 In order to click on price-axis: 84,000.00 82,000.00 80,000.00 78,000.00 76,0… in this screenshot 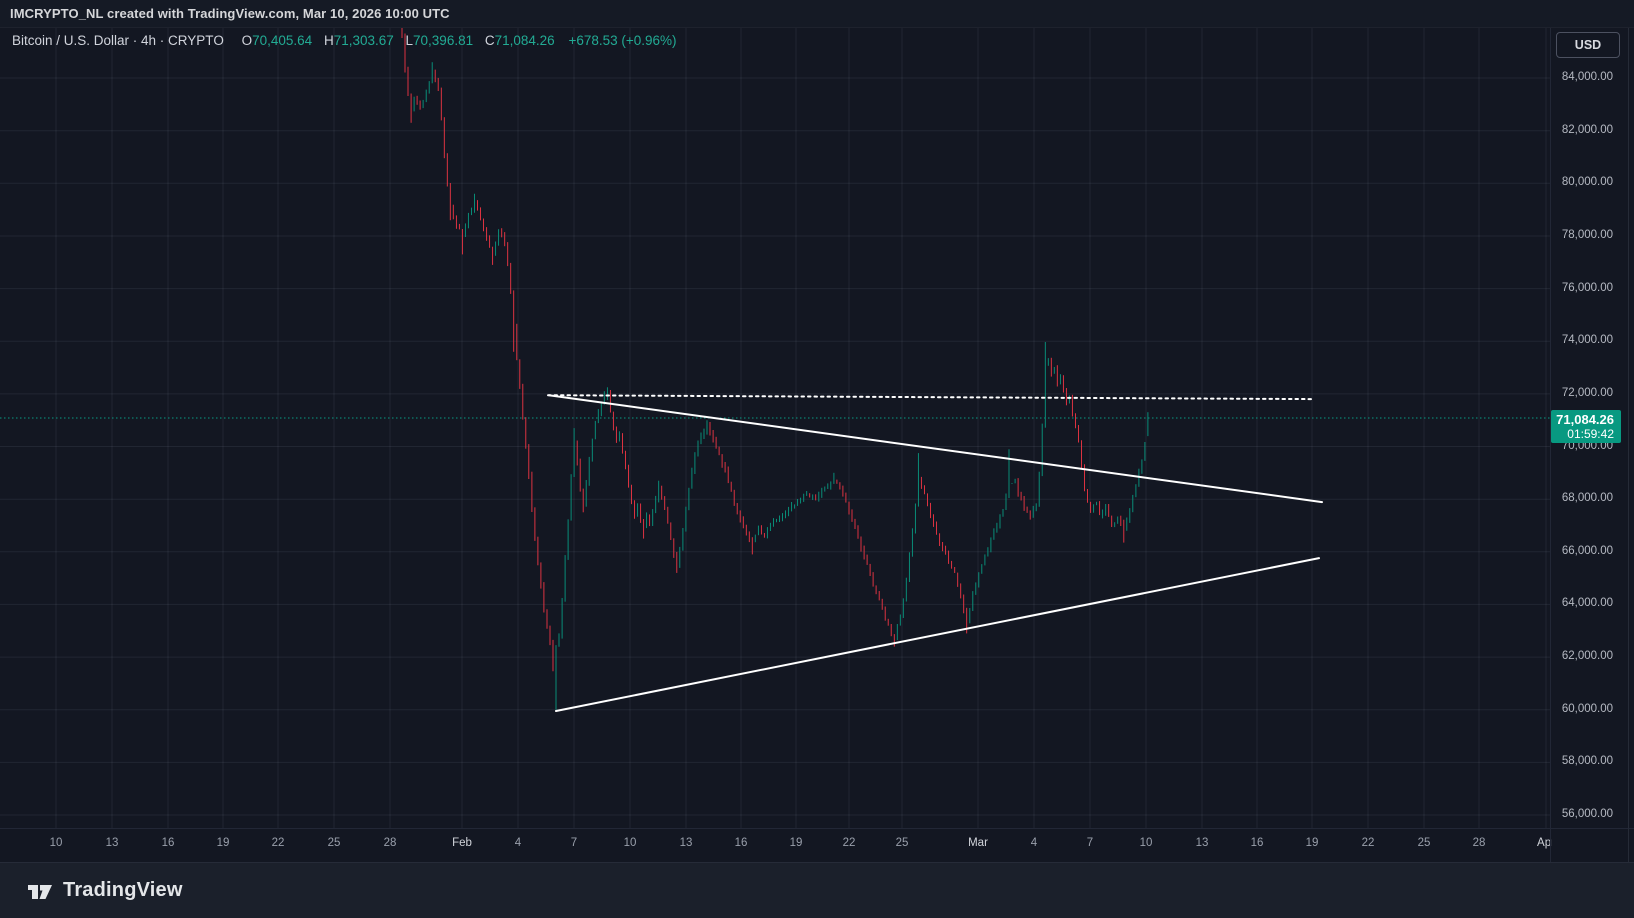, I will do `click(1592, 428)`.